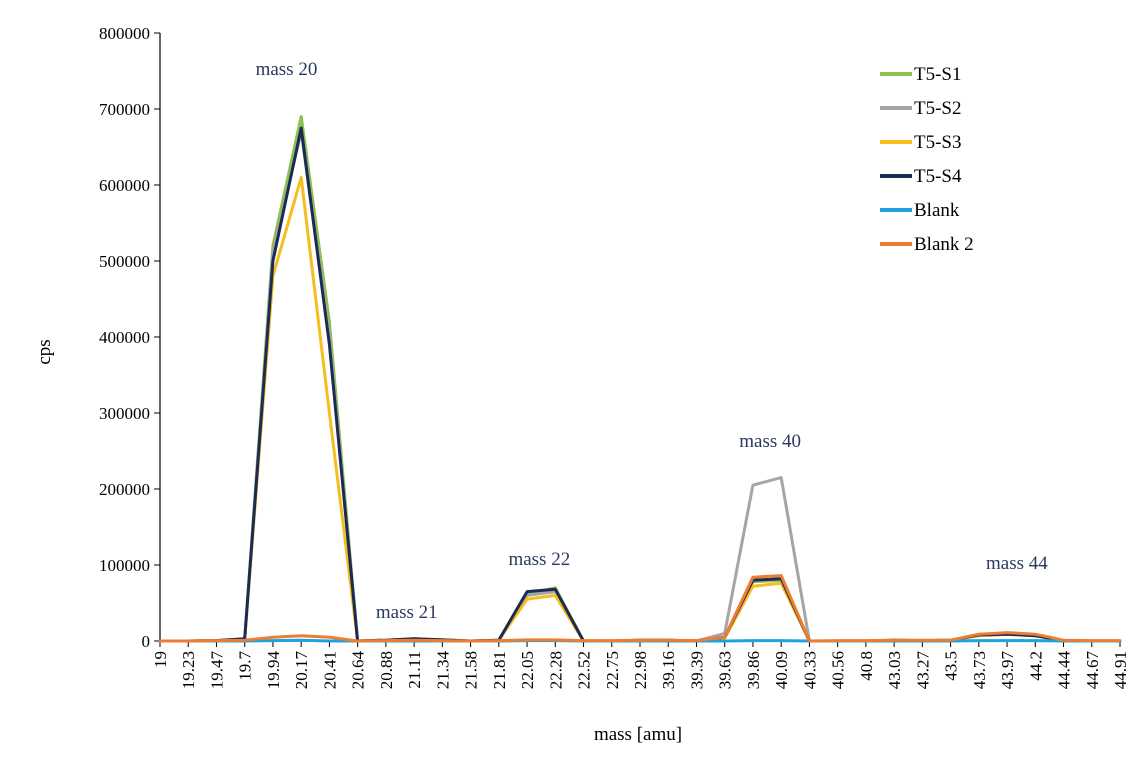 This screenshot has height=760, width=1132. What do you see at coordinates (124, 413) in the screenshot?
I see `y-tick-label: 300000` at bounding box center [124, 413].